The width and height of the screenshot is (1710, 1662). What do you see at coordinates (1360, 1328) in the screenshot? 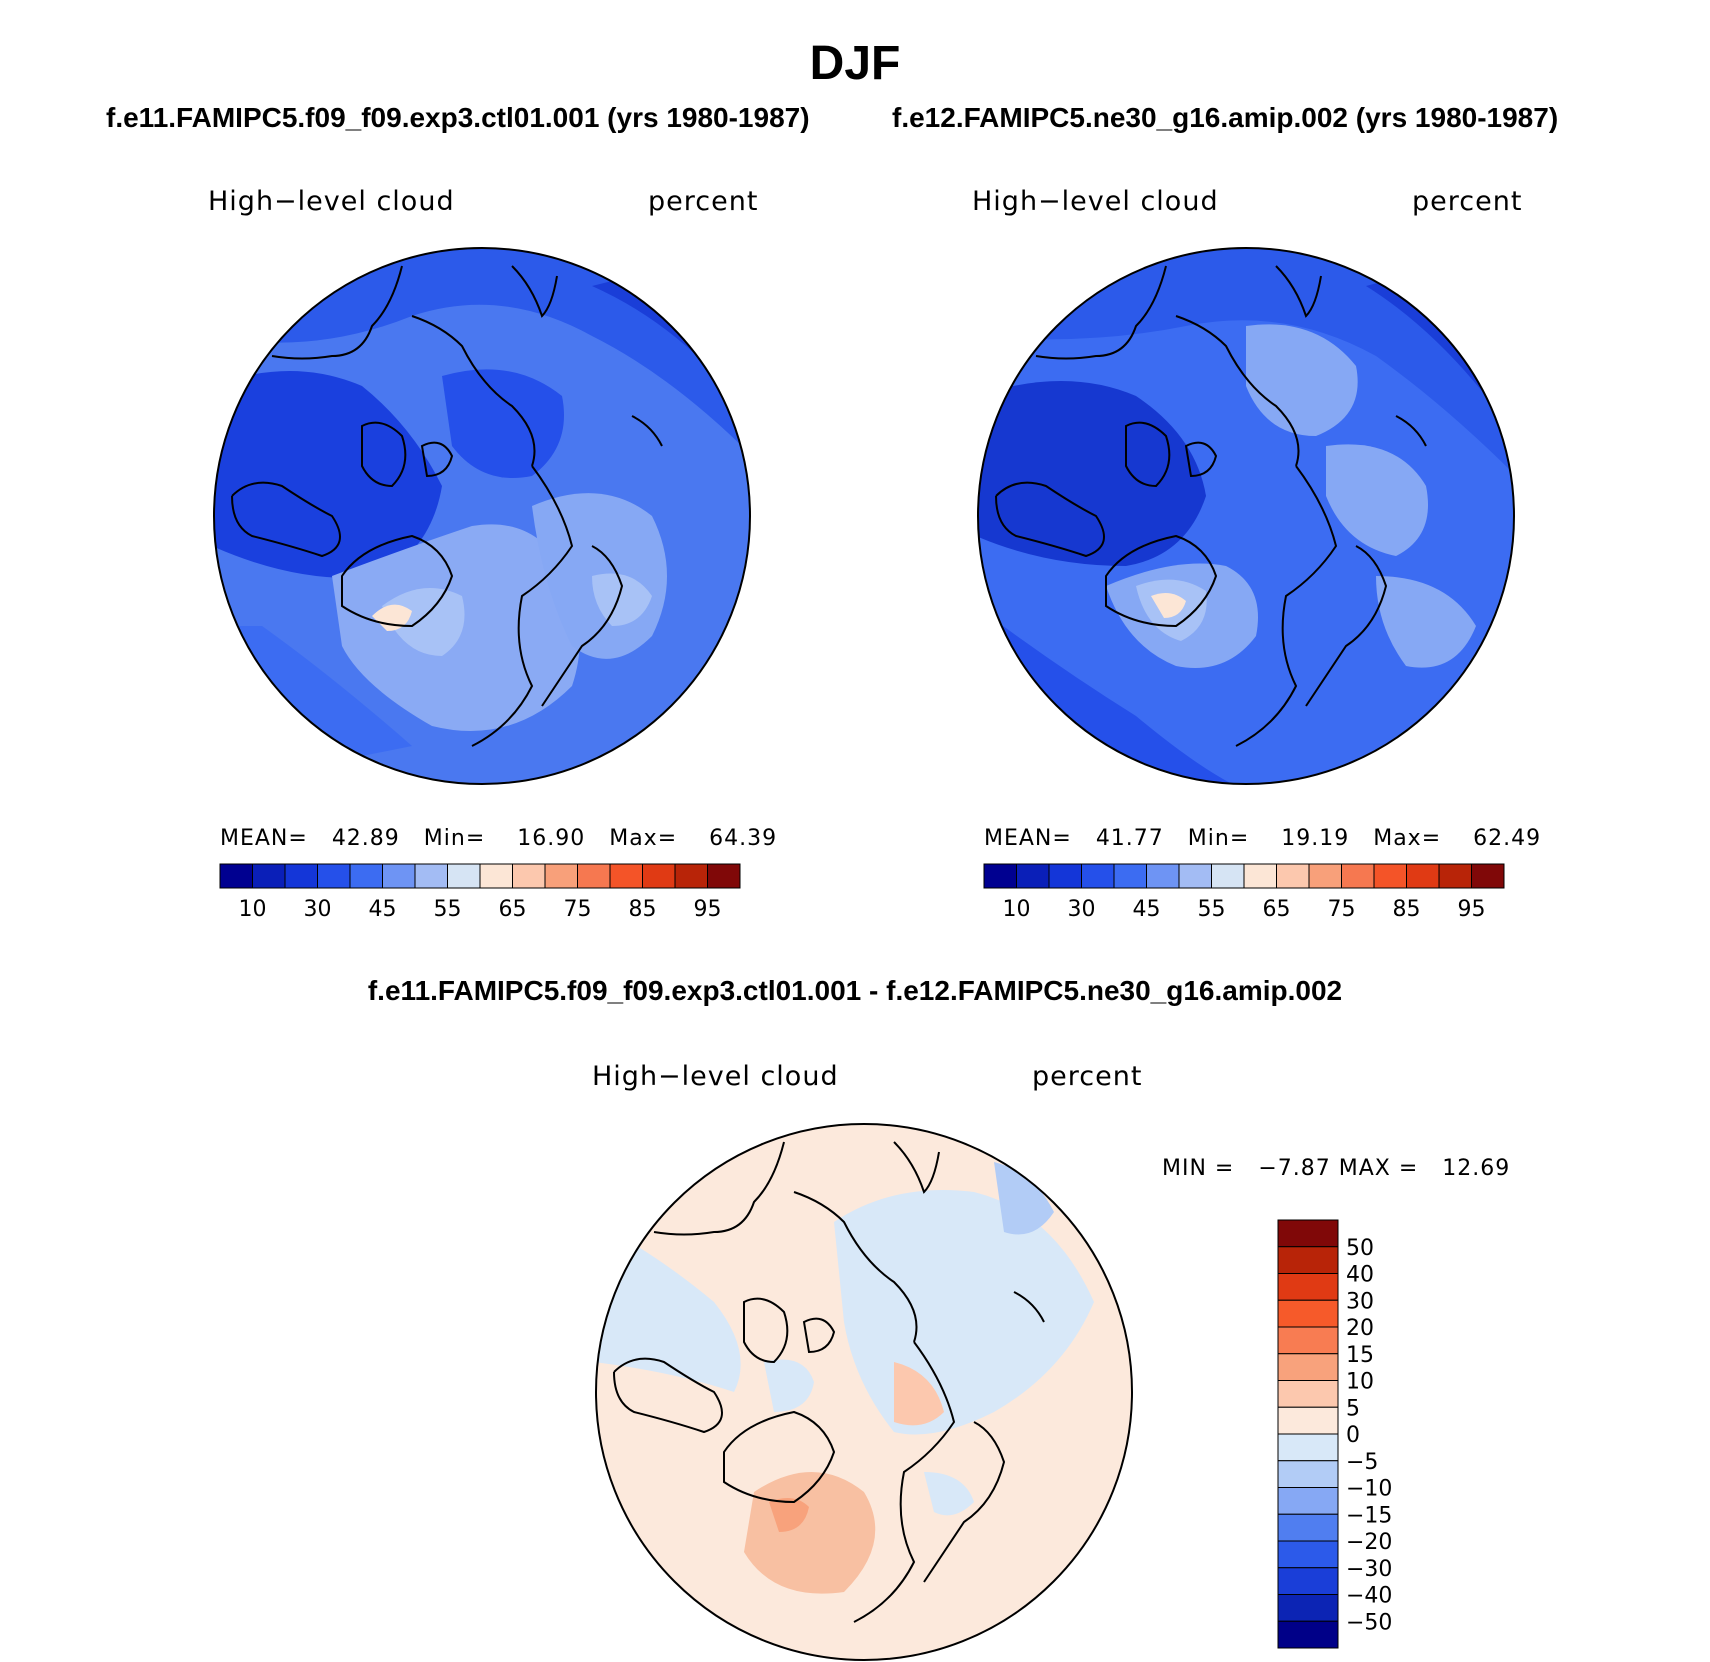
I see `colorbar-difference-tick-label: 20` at bounding box center [1360, 1328].